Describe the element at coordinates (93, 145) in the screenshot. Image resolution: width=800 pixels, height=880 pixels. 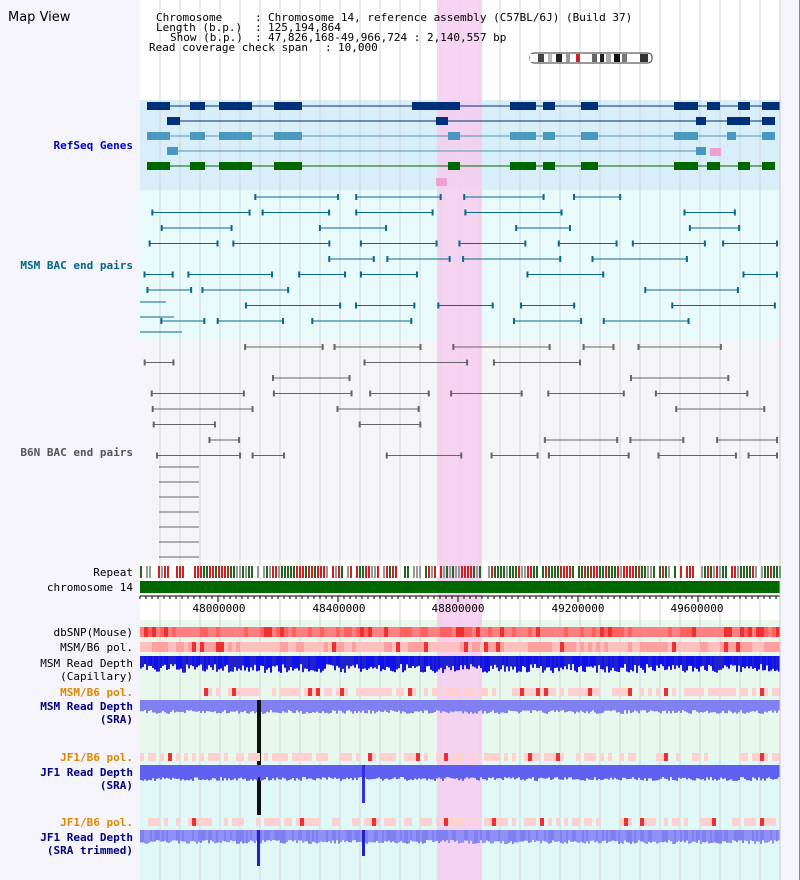
I see `track-label-refseq: RefSeq Genes` at that location.